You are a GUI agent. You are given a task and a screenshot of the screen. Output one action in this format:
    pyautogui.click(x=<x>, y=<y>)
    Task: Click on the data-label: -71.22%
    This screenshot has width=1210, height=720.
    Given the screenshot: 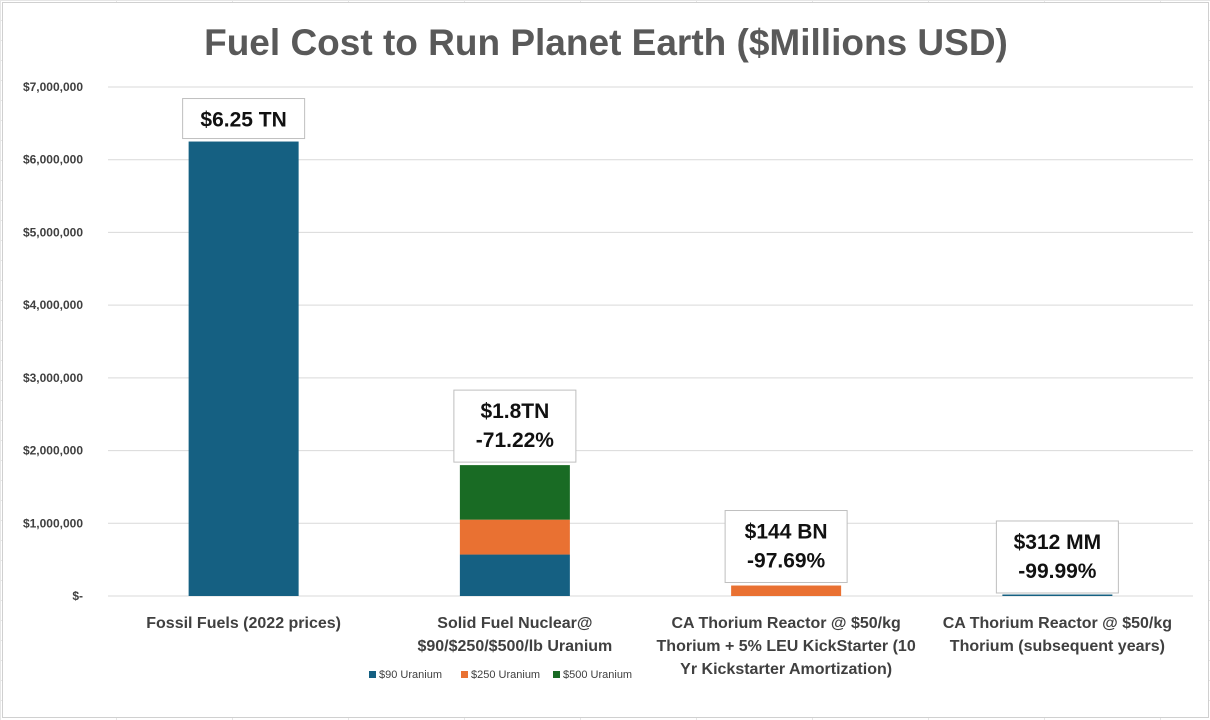 What is the action you would take?
    pyautogui.click(x=515, y=440)
    